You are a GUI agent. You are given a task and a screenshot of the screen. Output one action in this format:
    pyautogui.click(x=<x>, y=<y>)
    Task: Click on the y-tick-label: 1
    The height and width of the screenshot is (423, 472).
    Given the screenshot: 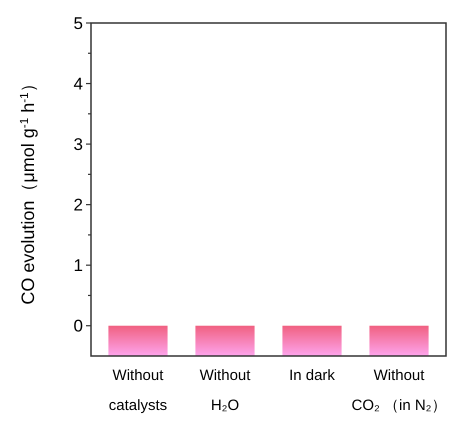 What is the action you would take?
    pyautogui.click(x=78, y=266)
    